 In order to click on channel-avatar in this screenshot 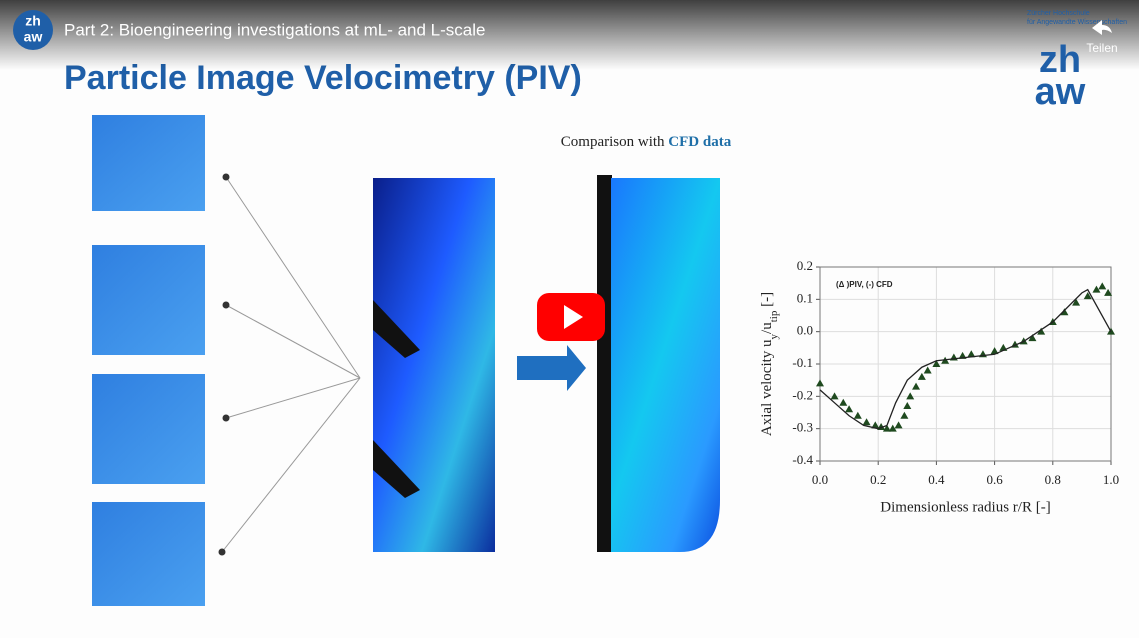, I will do `click(33, 30)`.